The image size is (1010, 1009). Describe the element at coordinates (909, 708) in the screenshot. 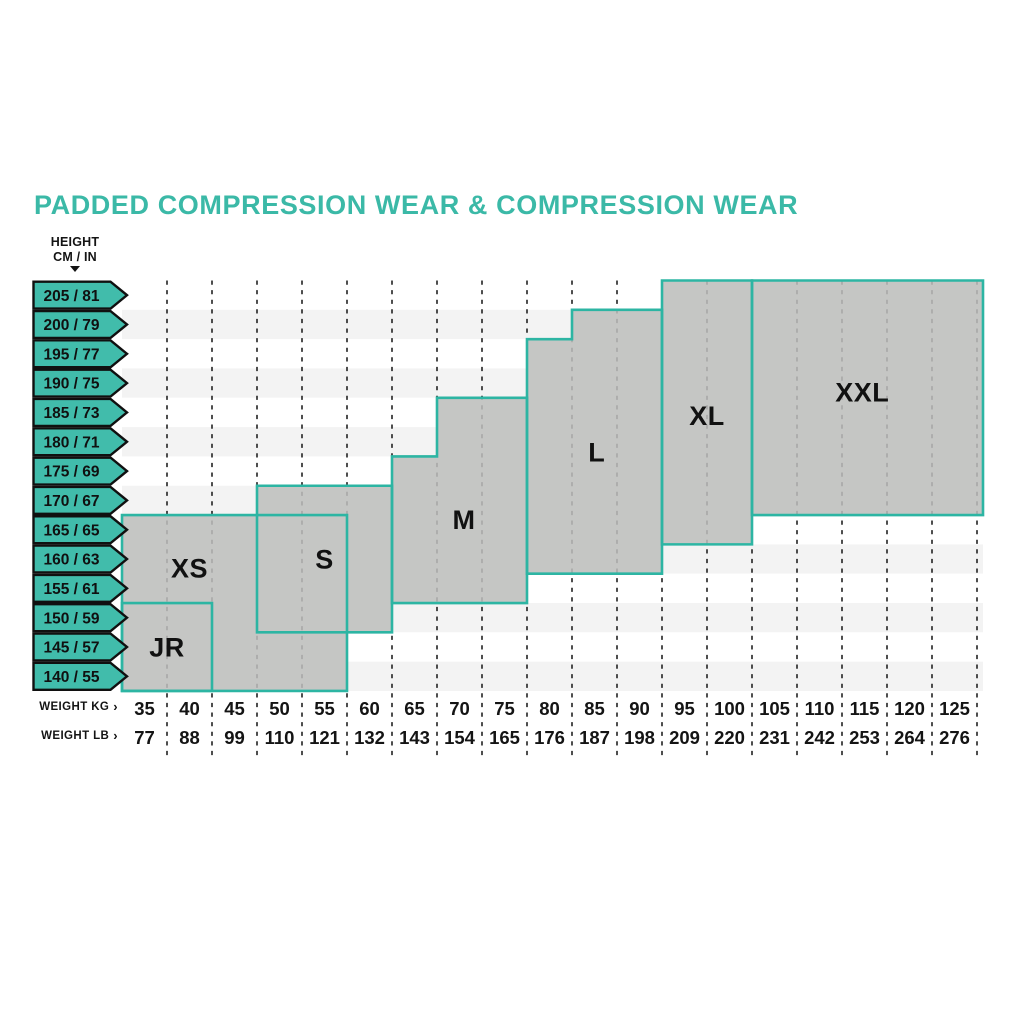

I see `weight-kg-value: 120` at that location.